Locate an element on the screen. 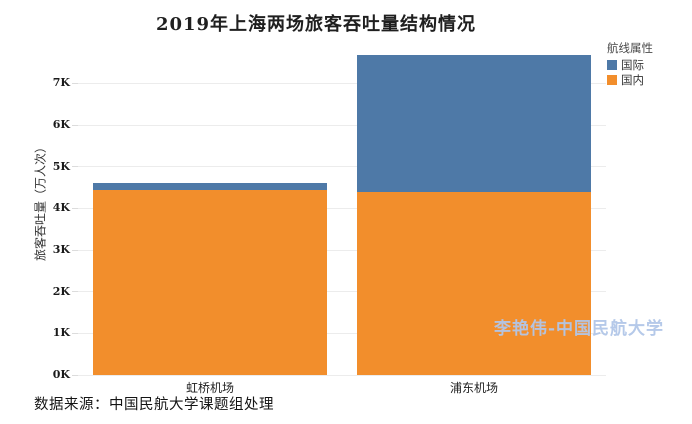 The height and width of the screenshot is (424, 692). y-tick-label: 2K is located at coordinates (61, 291).